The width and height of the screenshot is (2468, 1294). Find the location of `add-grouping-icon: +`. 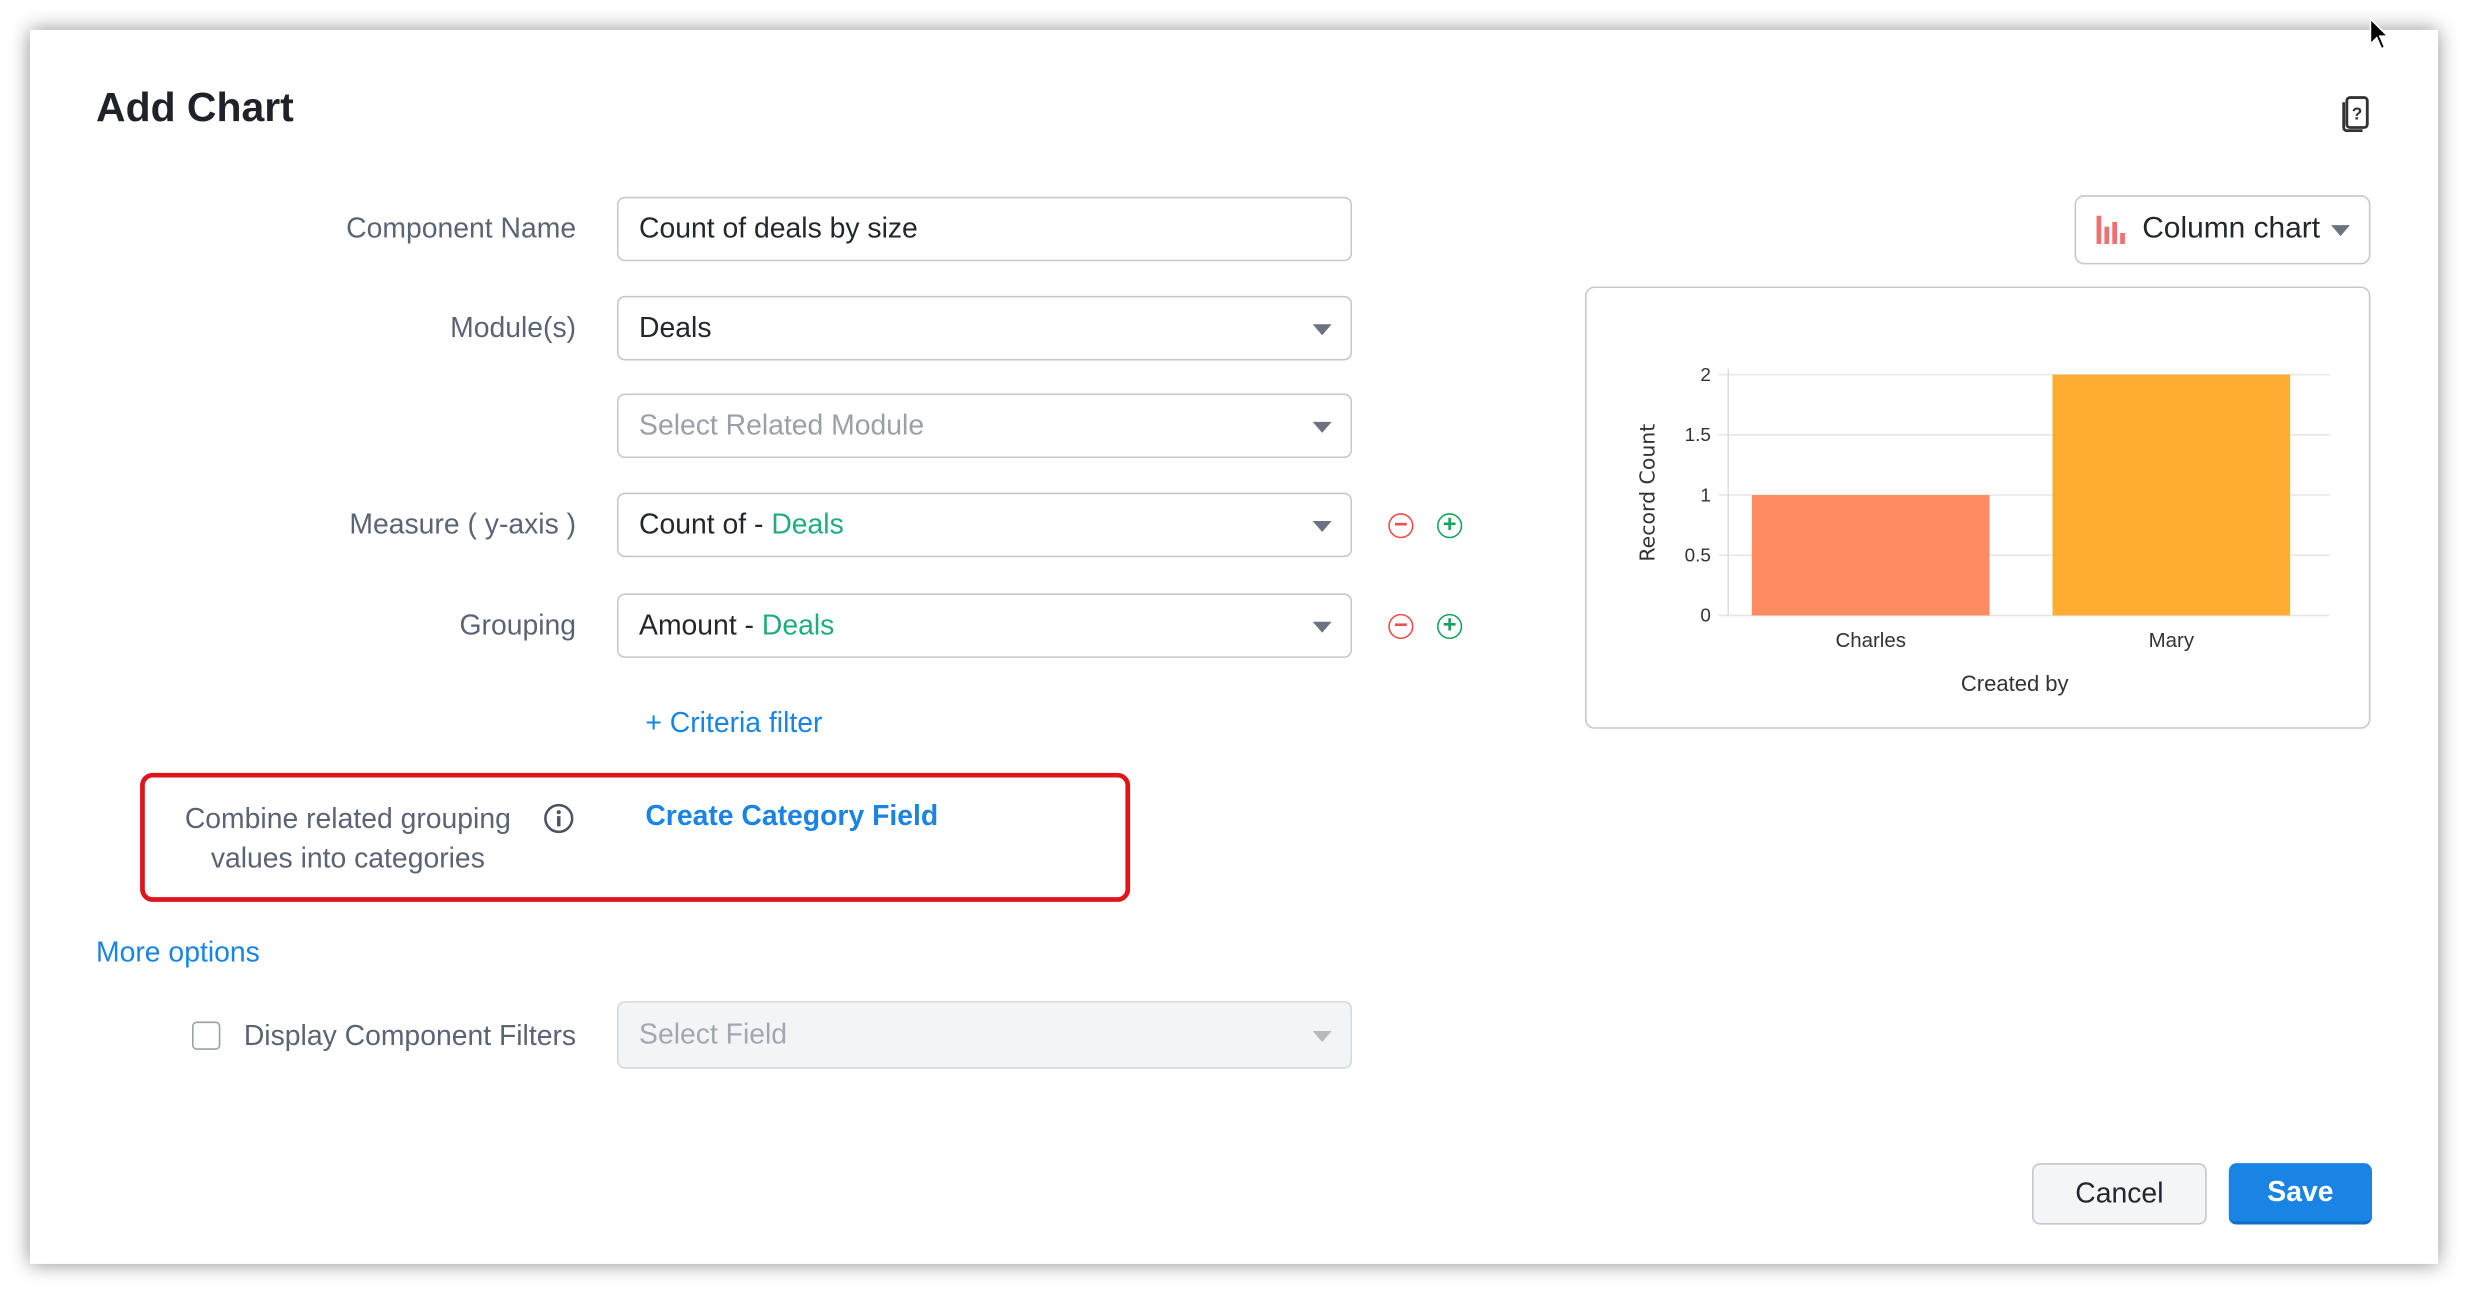

add-grouping-icon: + is located at coordinates (1450, 626).